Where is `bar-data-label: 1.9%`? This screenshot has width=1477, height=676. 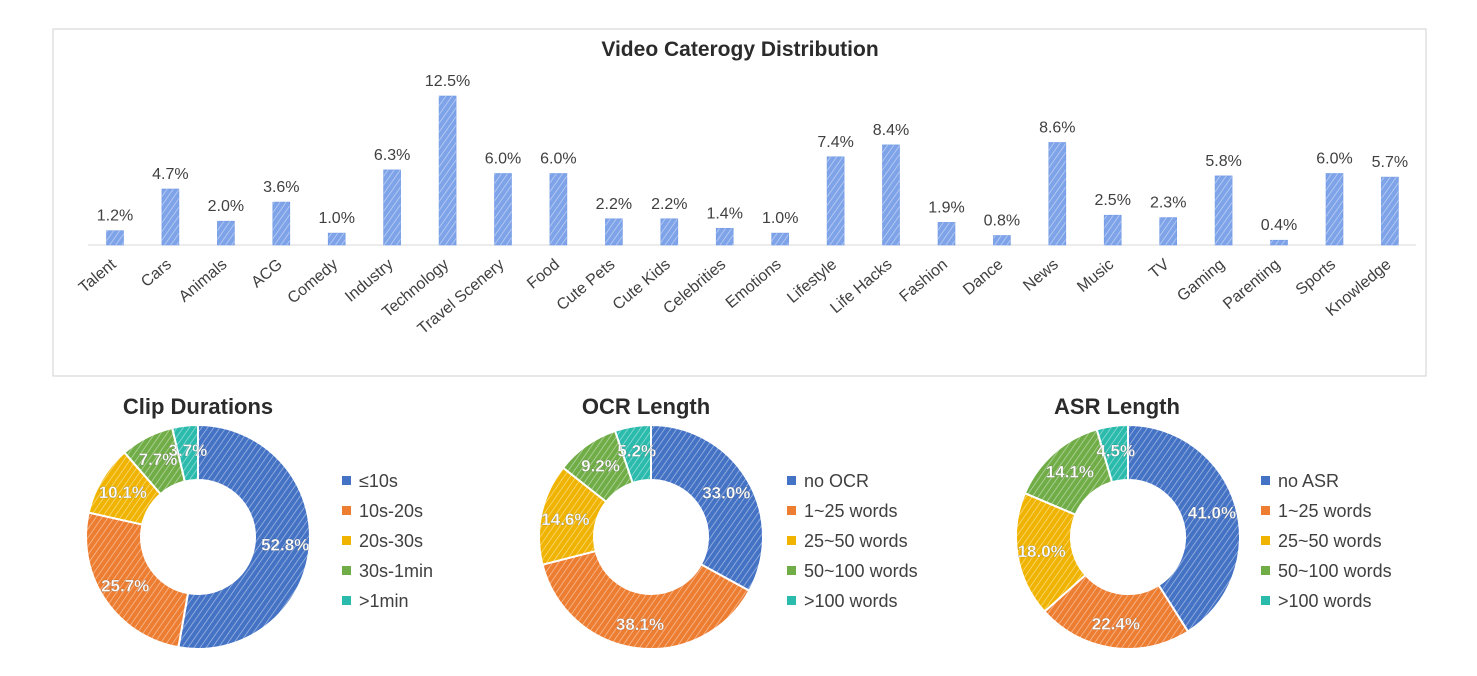
bar-data-label: 1.9% is located at coordinates (946, 207).